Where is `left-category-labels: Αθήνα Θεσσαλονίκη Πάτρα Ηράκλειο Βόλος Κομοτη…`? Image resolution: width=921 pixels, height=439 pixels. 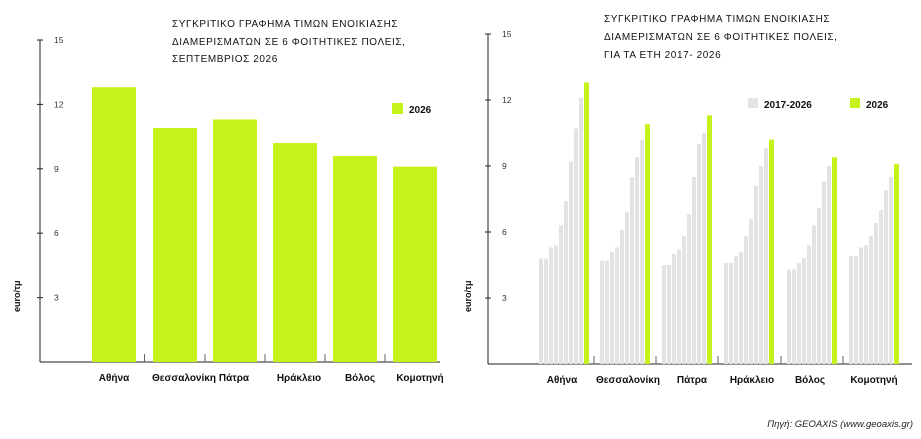 left-category-labels: Αθήνα Θεσσαλονίκη Πάτρα Ηράκλειο Βόλος Κομοτη… is located at coordinates (271, 378).